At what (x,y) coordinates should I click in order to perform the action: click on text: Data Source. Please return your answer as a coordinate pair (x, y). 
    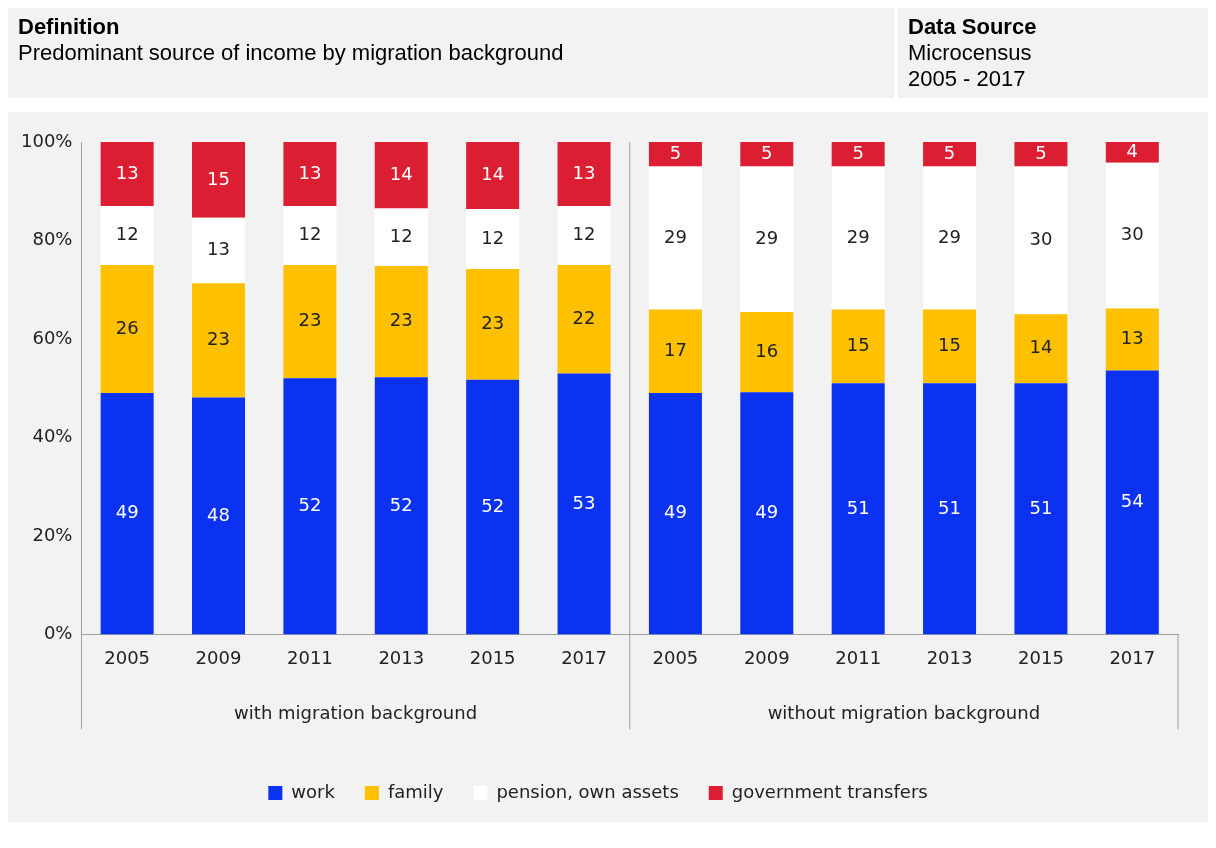
    Looking at the image, I should click on (973, 27).